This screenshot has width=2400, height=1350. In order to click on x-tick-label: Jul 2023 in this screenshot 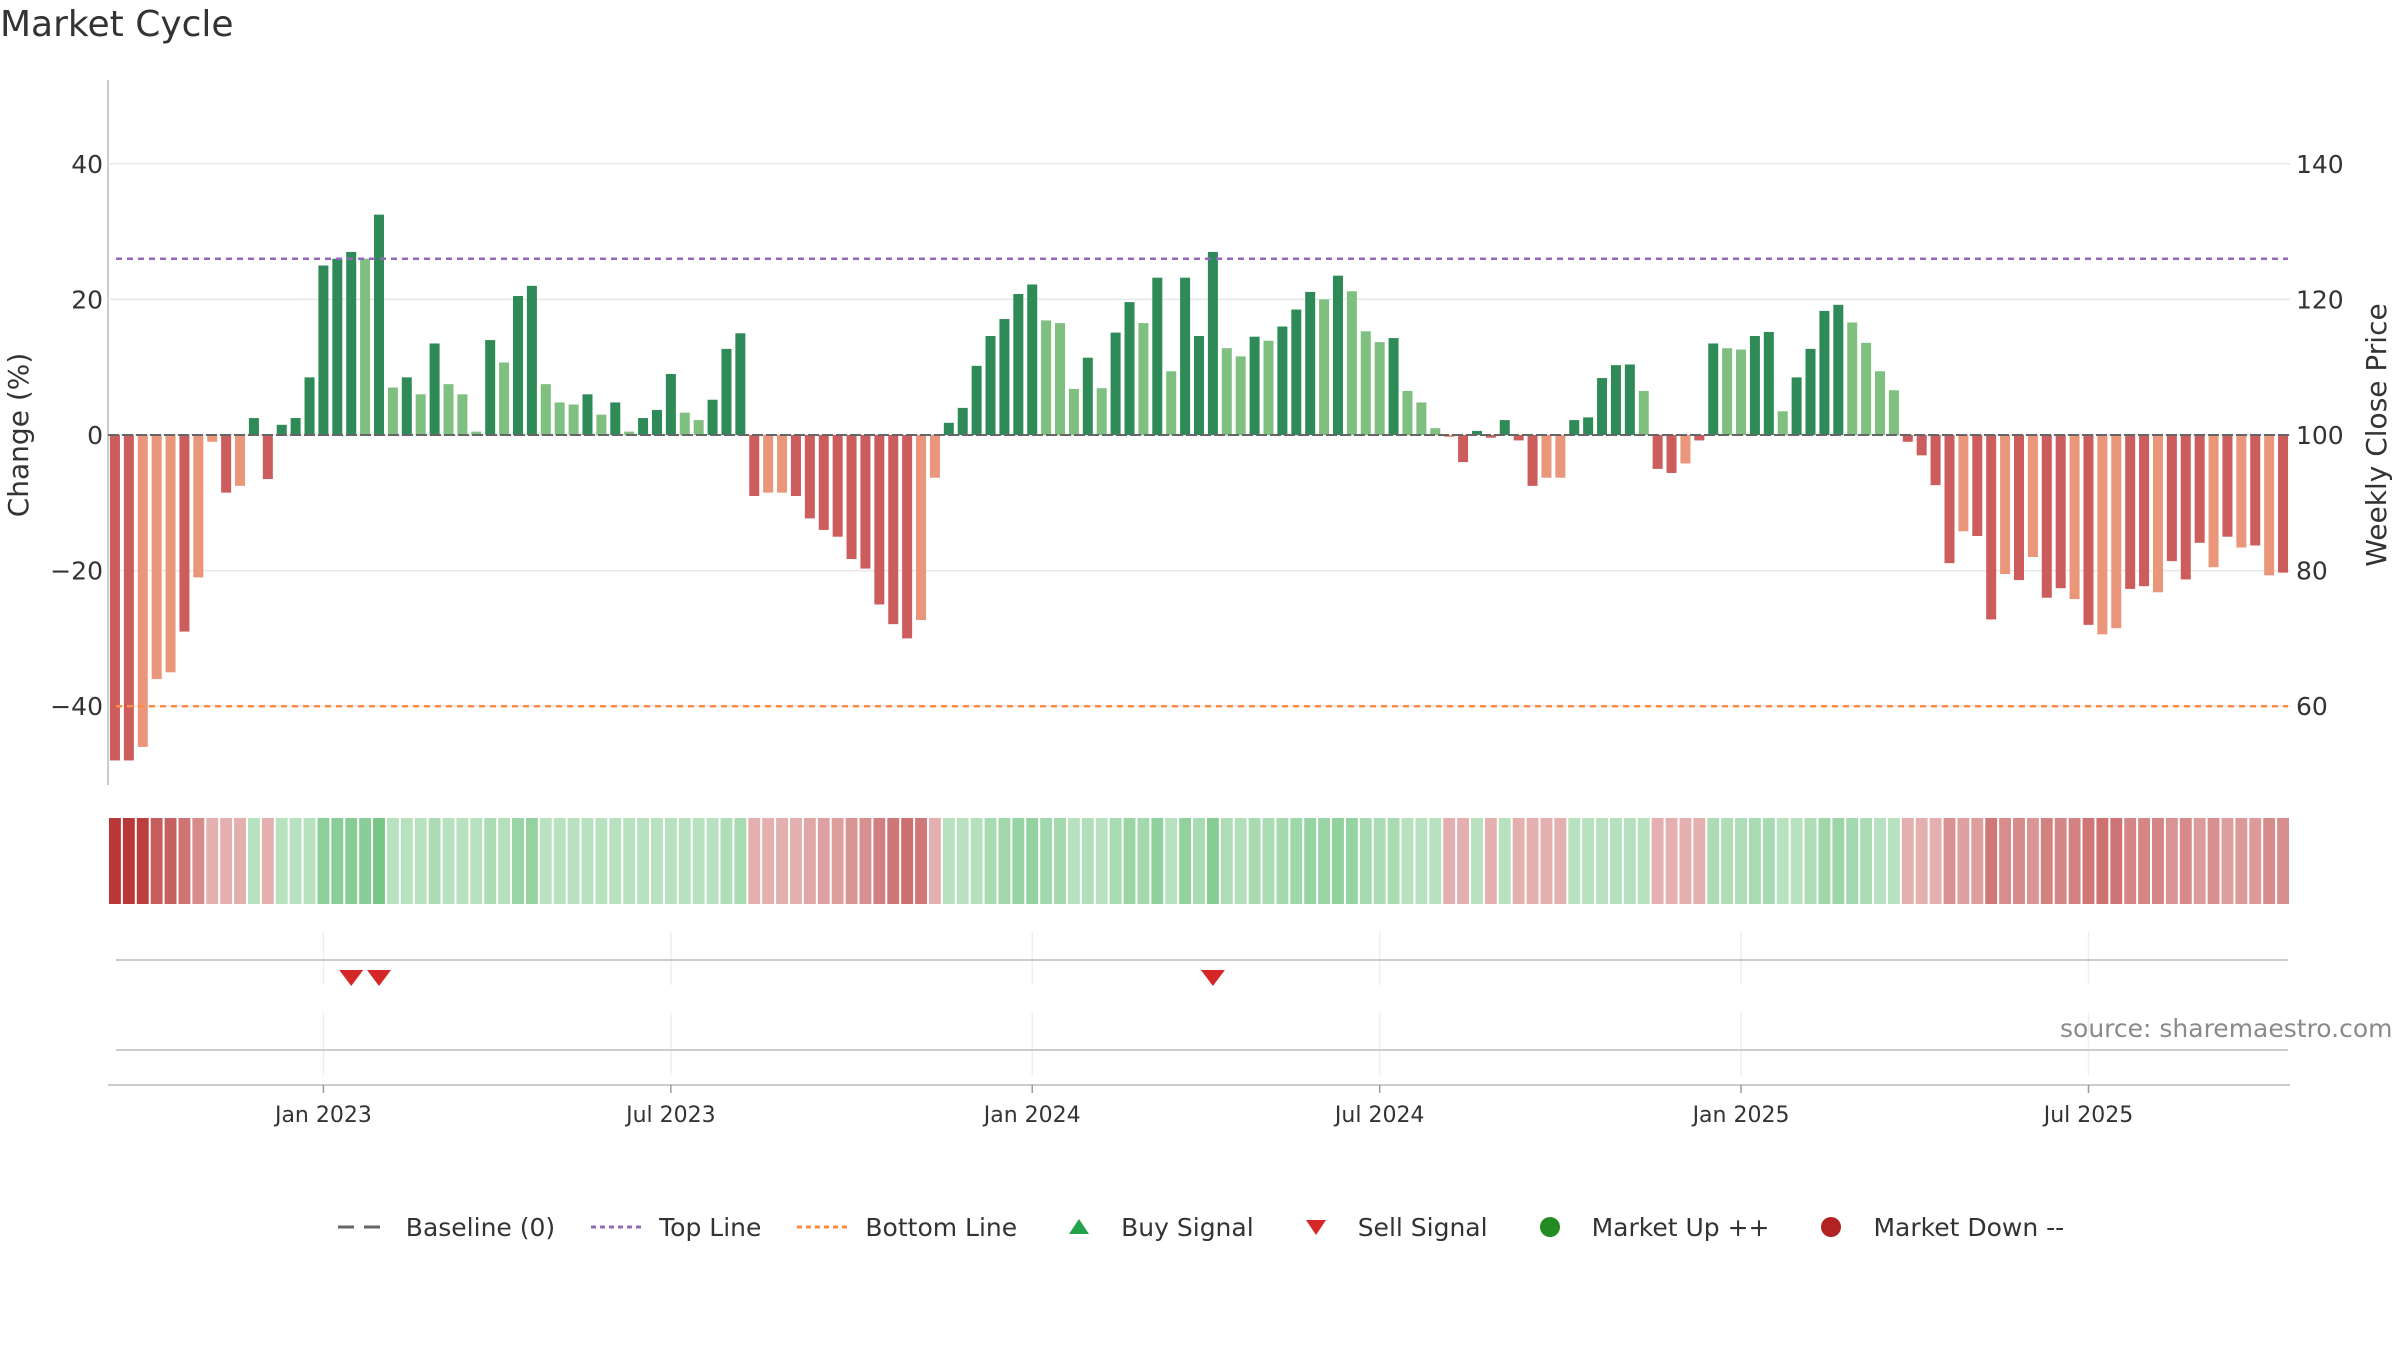, I will do `click(670, 1115)`.